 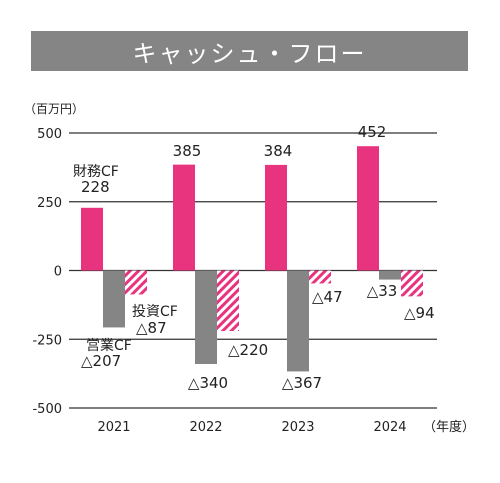 I want to click on series-name-financing: 財務CF, so click(x=96, y=172).